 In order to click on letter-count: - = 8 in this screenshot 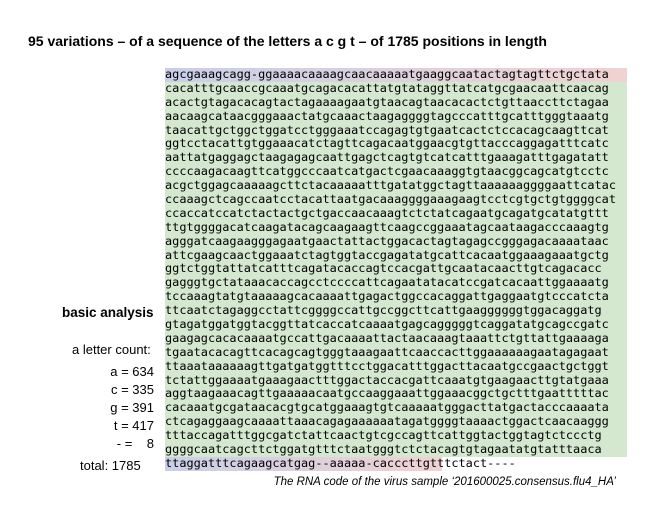, I will do `click(135, 443)`.